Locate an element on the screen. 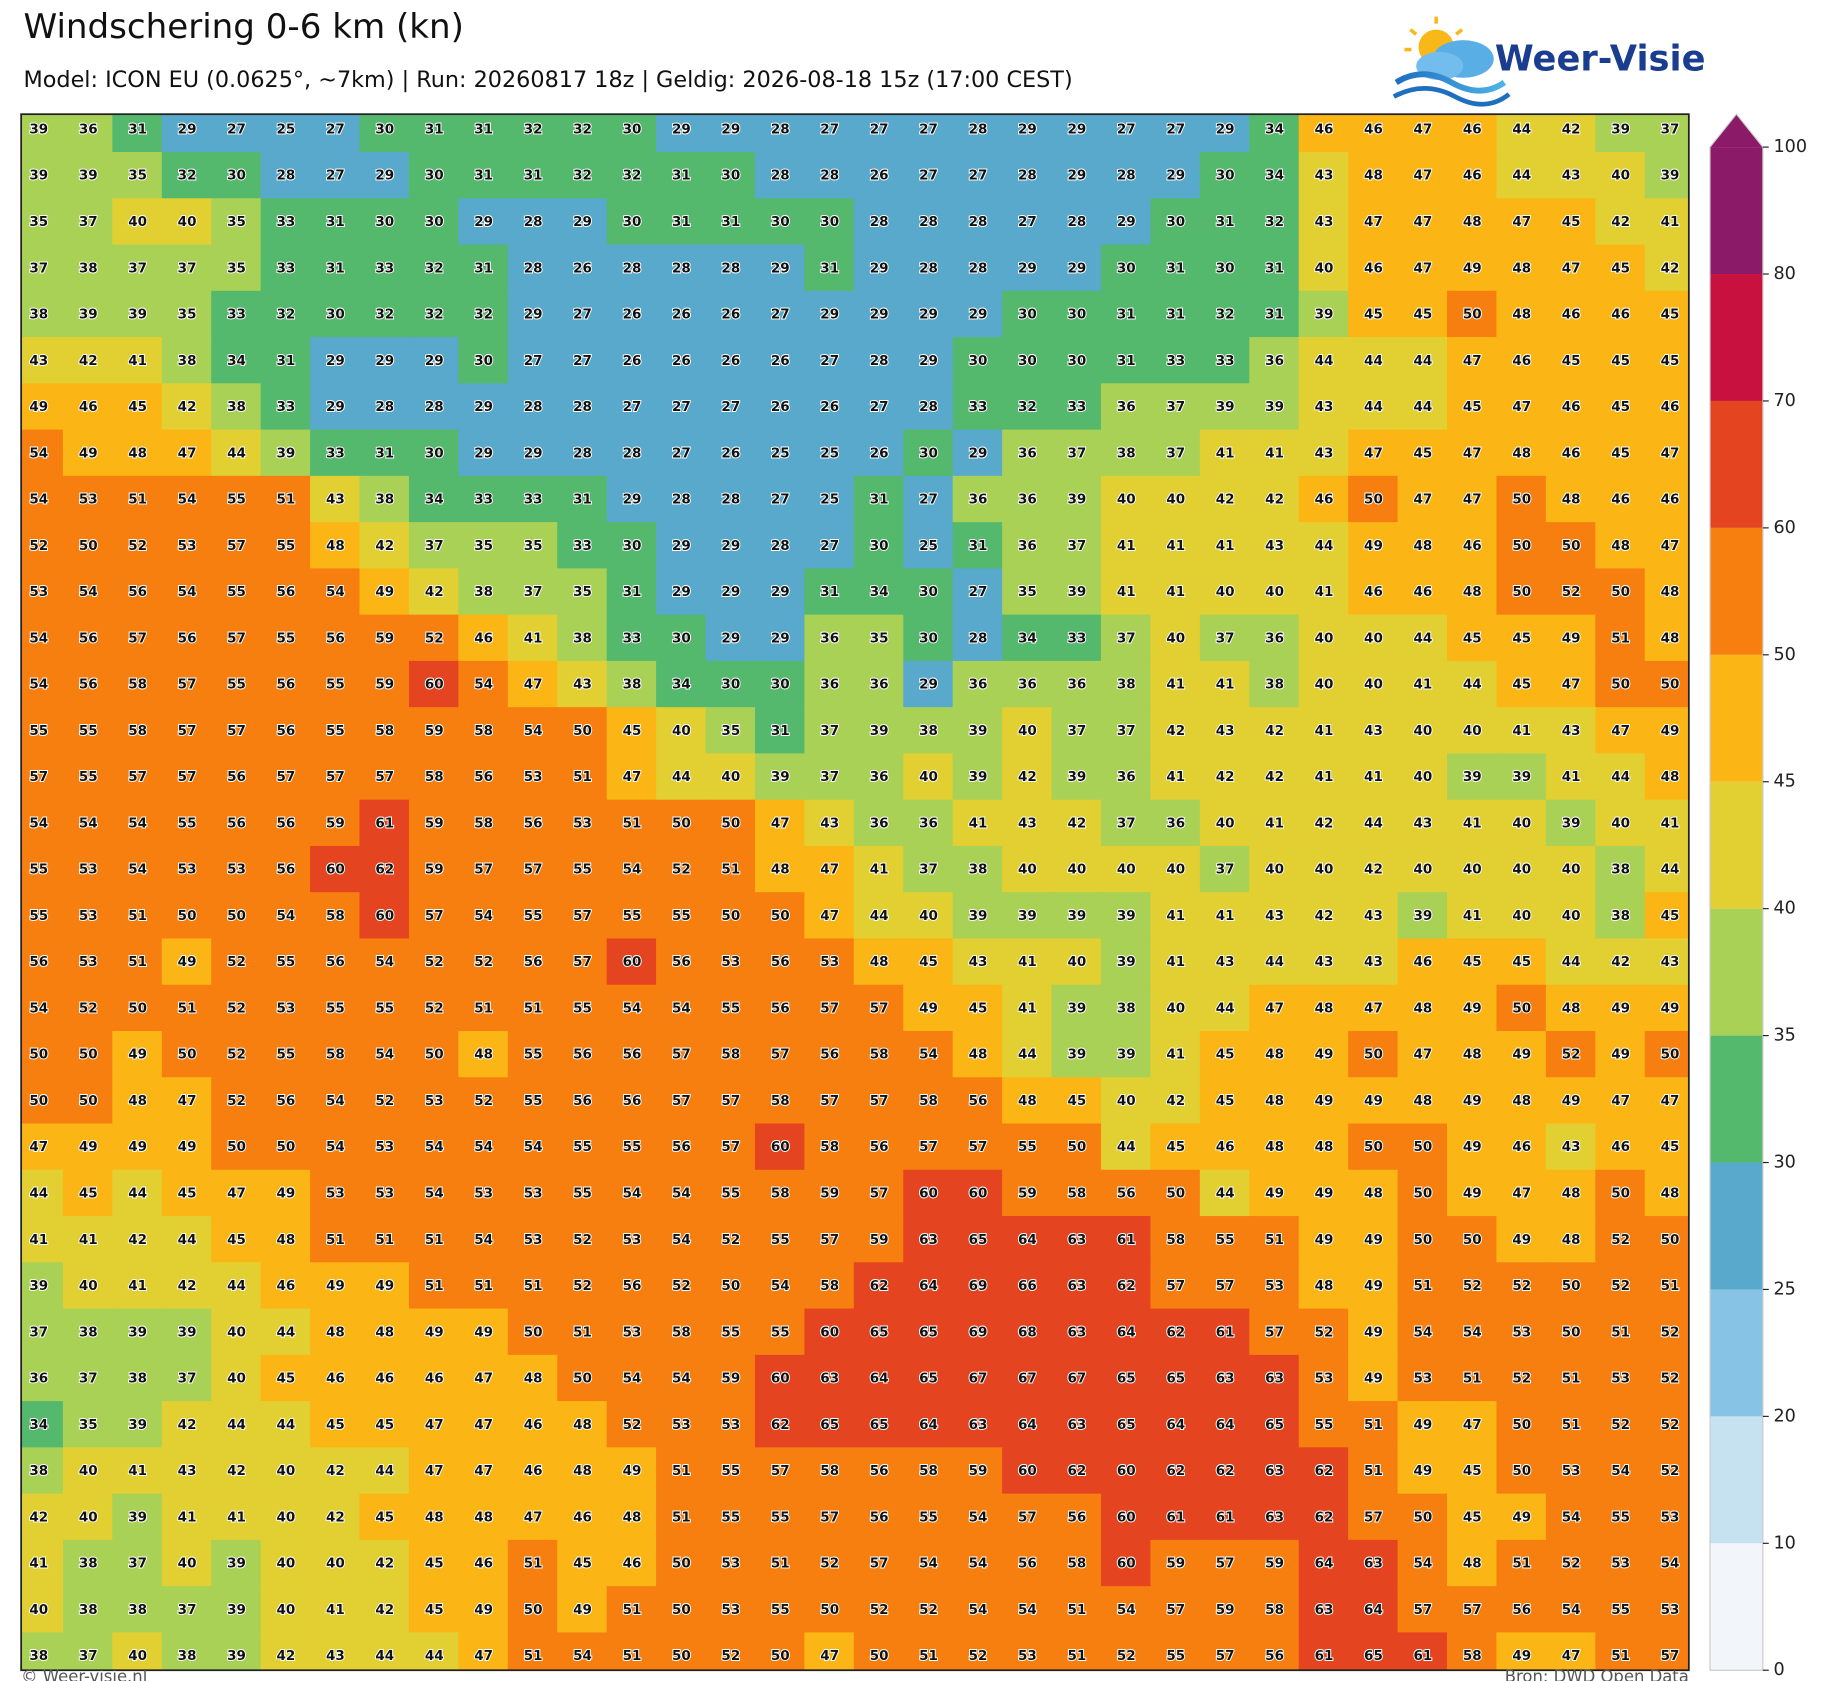  value-label: 56 is located at coordinates (1521, 1610).